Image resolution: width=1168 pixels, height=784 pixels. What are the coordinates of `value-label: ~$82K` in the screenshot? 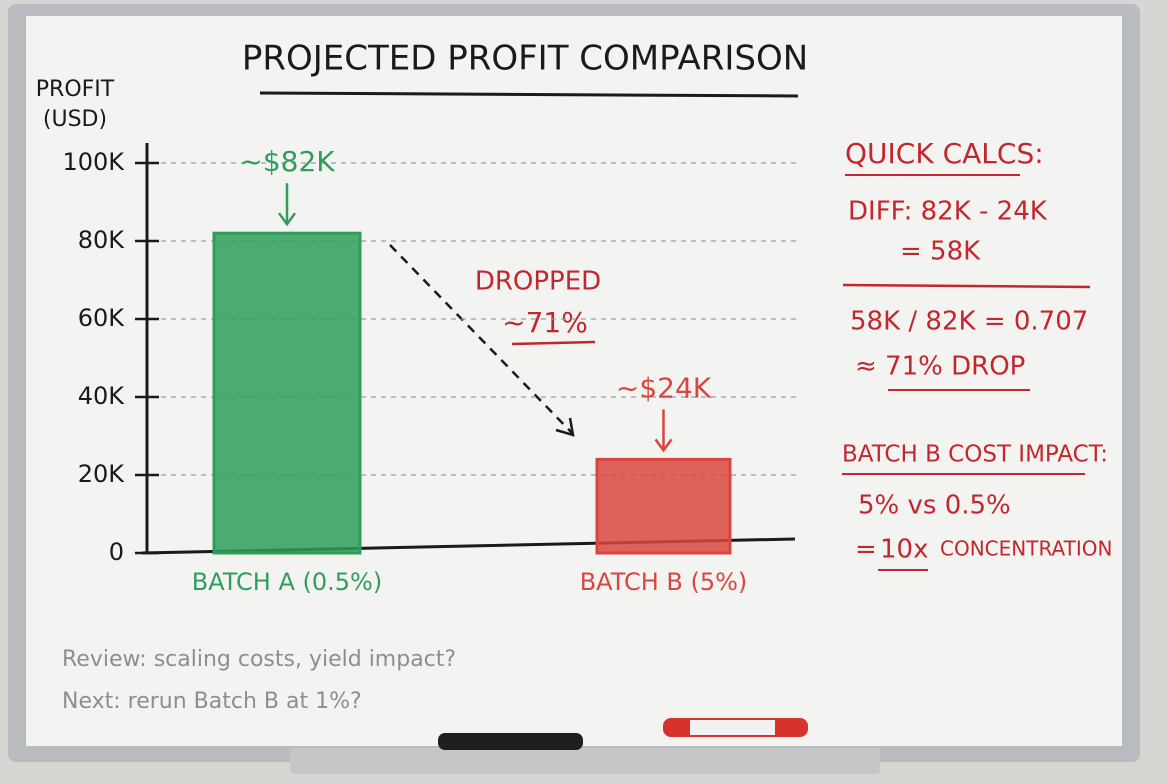 It's located at (287, 161).